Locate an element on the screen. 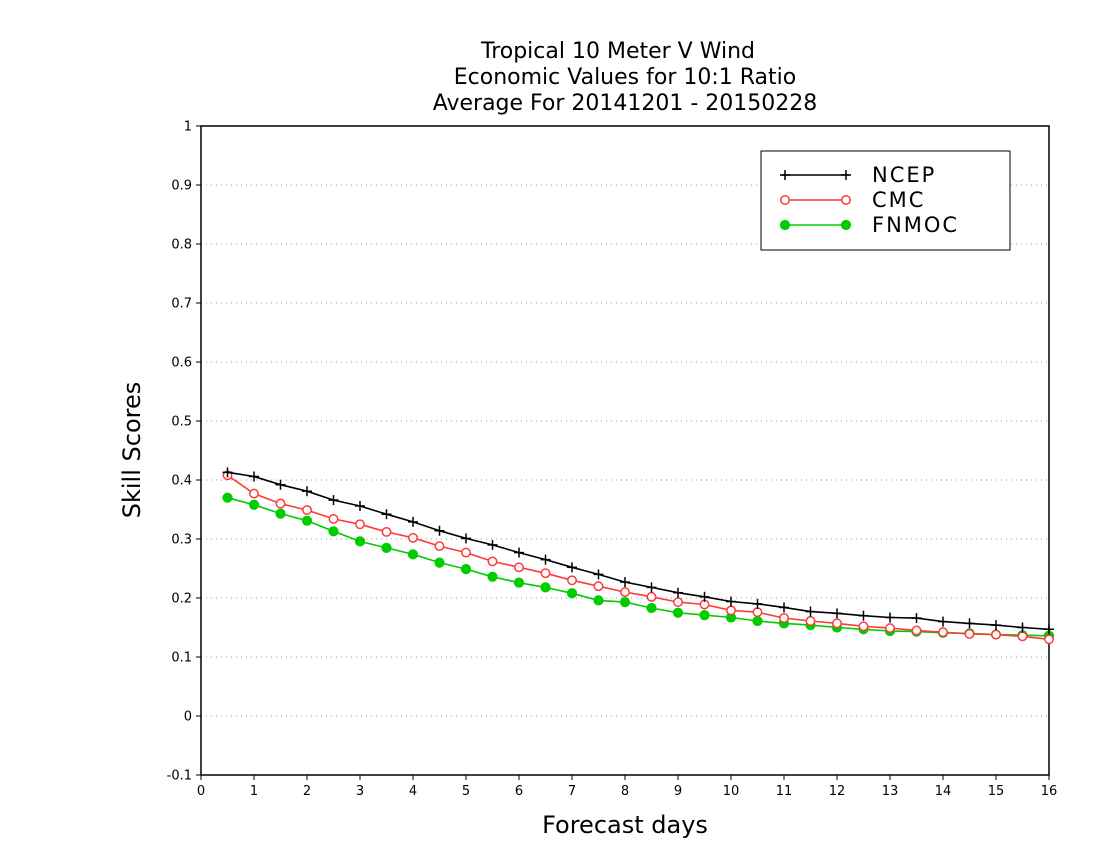 The image size is (1100, 850). chart-title-line-2: Economic Values for 10:1 Ratio is located at coordinates (625, 77).